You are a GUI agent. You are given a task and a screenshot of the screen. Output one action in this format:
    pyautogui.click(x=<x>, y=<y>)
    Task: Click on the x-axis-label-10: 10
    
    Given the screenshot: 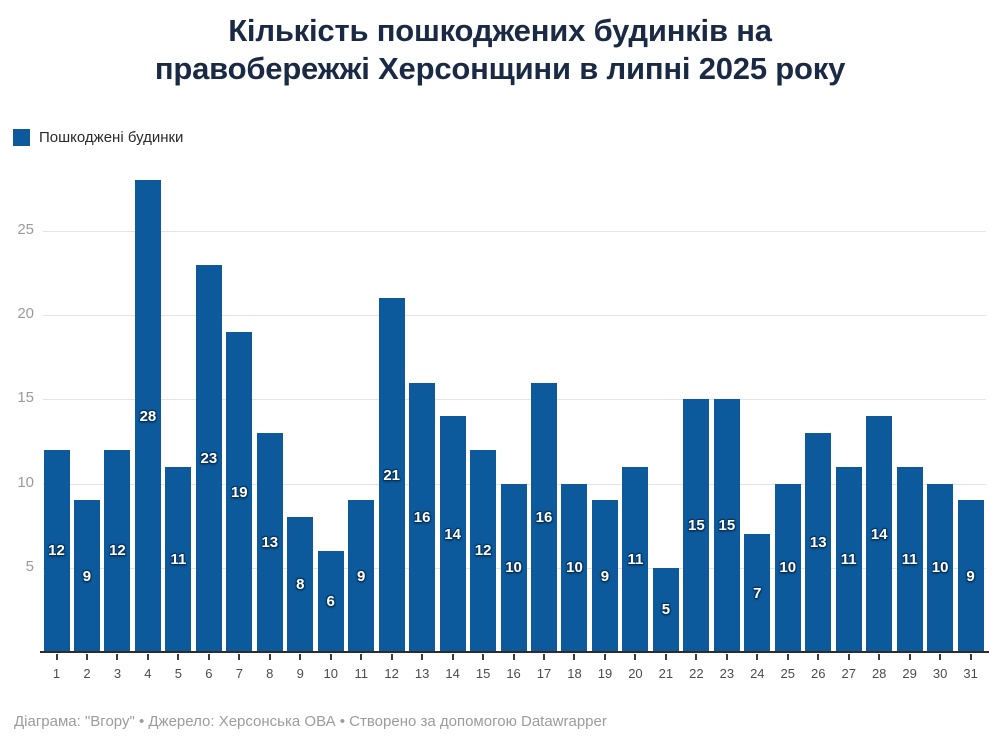 What is the action you would take?
    pyautogui.click(x=330, y=673)
    